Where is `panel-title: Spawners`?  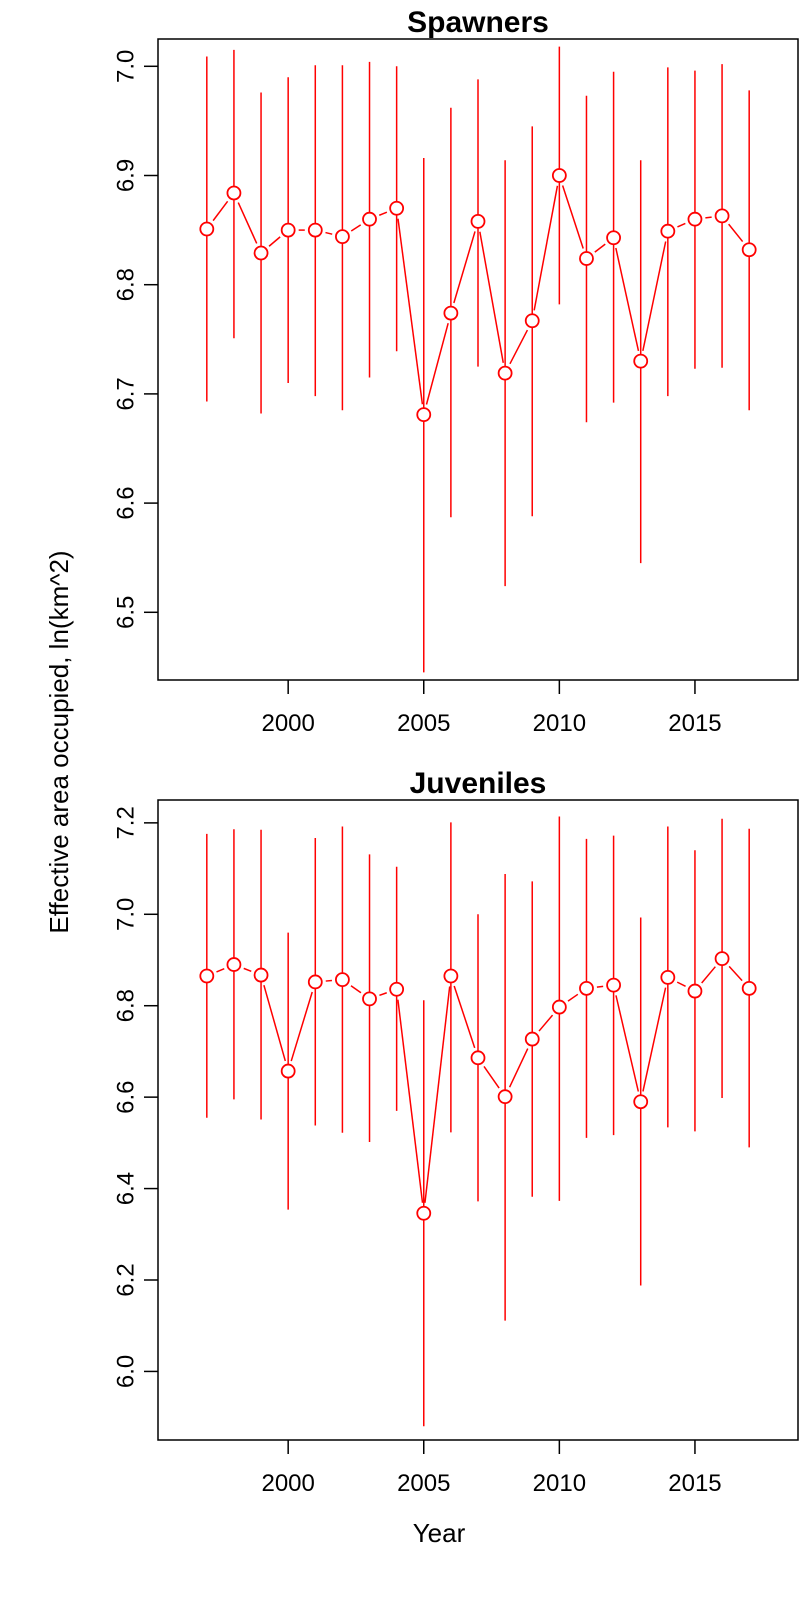 panel-title: Spawners is located at coordinates (478, 22).